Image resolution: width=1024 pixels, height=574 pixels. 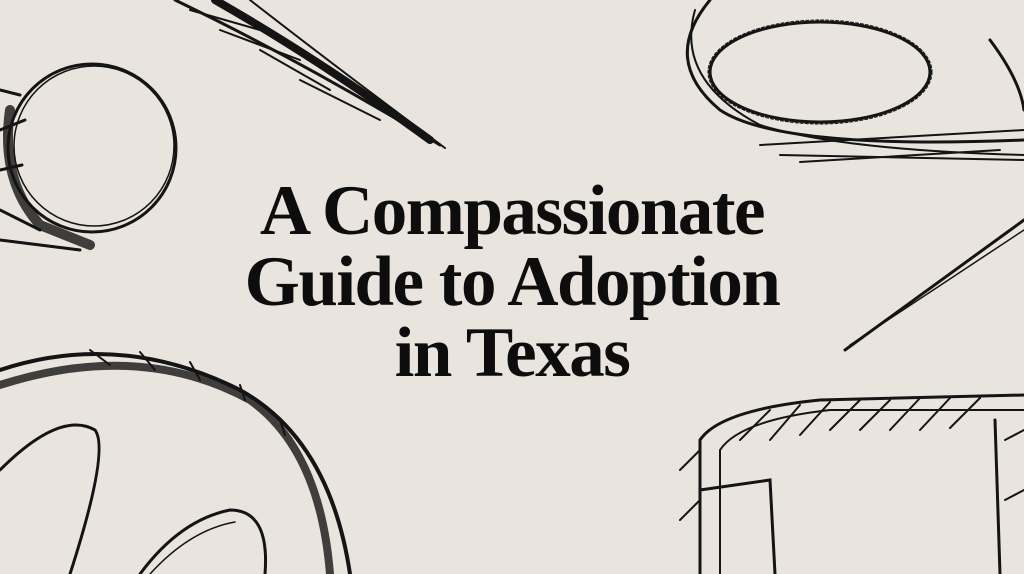 I want to click on quill-sketch, so click(x=309, y=74).